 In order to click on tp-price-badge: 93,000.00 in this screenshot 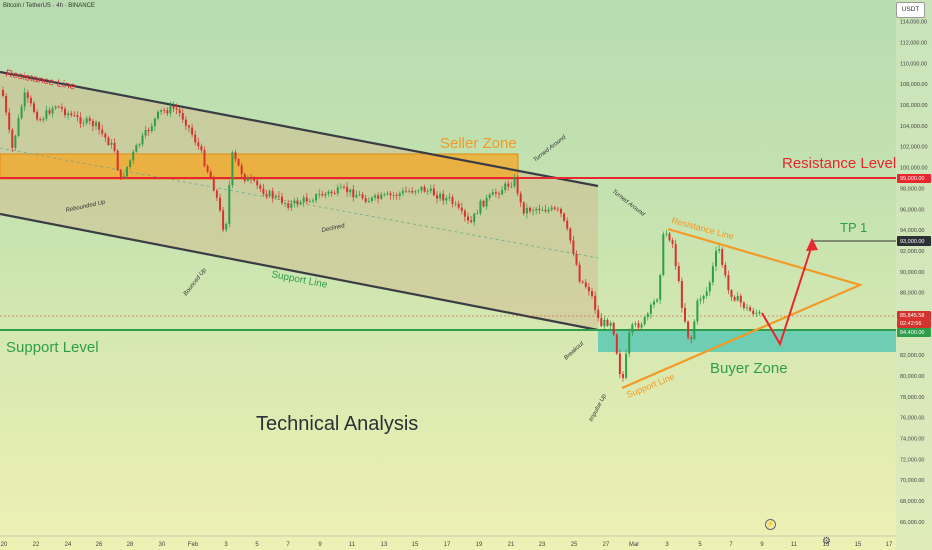, I will do `click(914, 241)`.